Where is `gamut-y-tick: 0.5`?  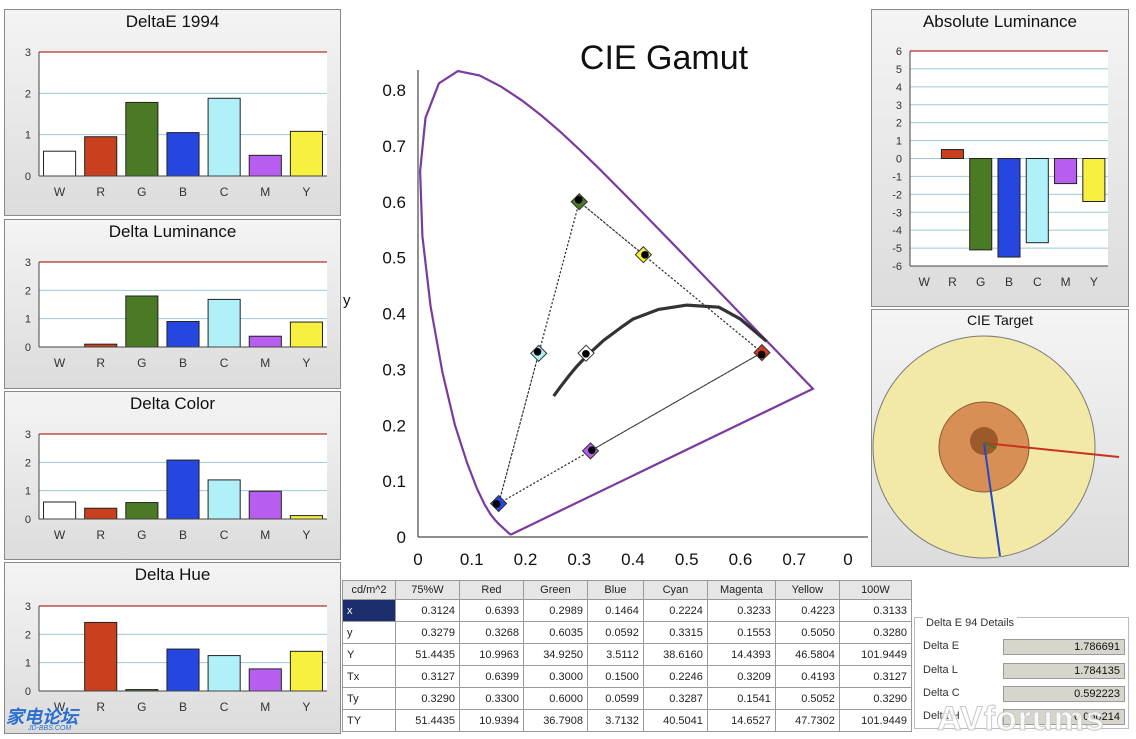 gamut-y-tick: 0.5 is located at coordinates (394, 258).